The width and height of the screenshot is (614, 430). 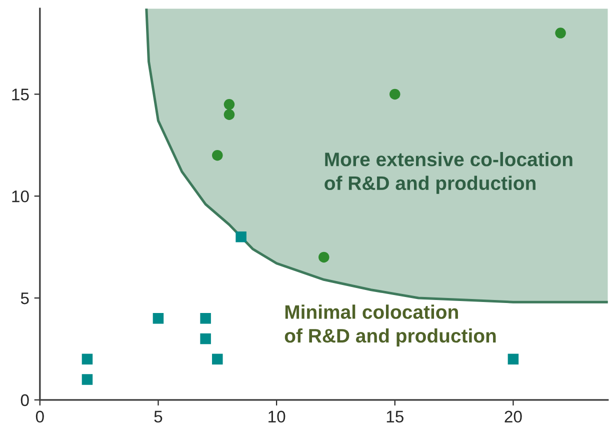 I want to click on x-tick-label: 10, so click(x=277, y=416).